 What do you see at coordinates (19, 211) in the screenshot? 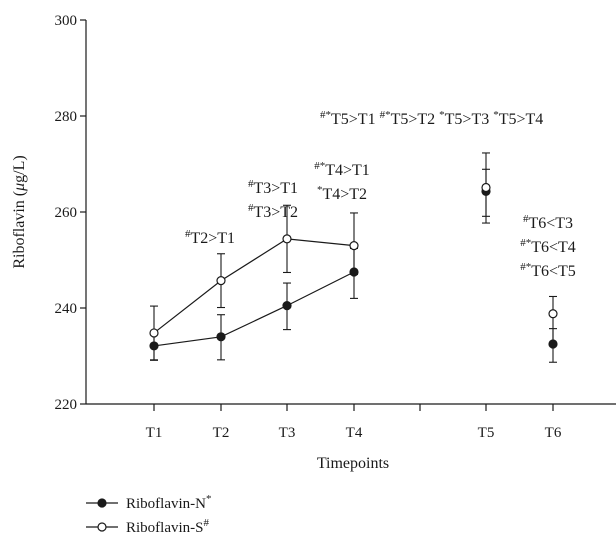
I see `y-axis-title: Riboflavin (μg/L)` at bounding box center [19, 211].